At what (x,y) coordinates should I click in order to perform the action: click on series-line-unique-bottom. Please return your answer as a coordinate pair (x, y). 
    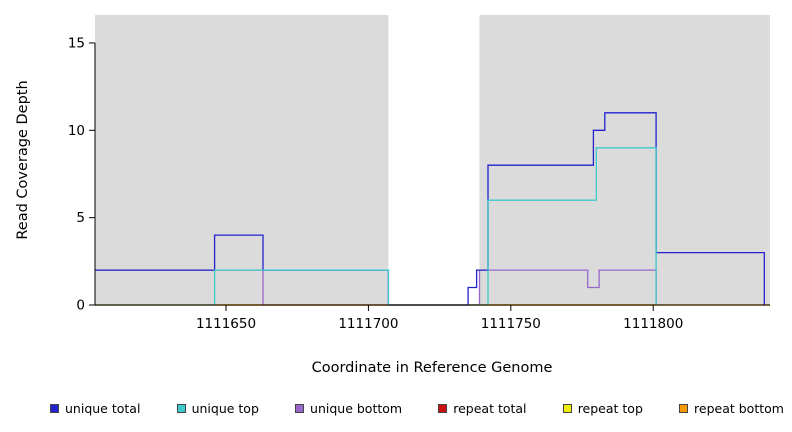
    Looking at the image, I should click on (376, 287).